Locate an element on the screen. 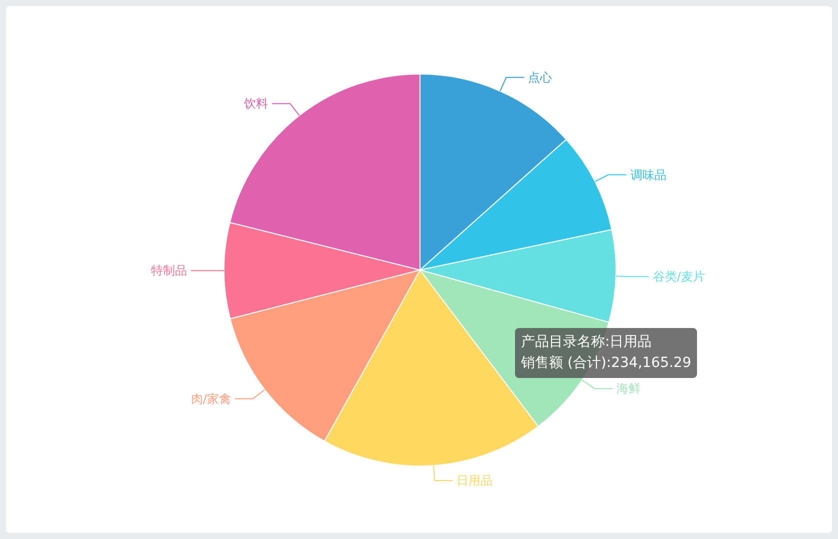 The height and width of the screenshot is (539, 838). slice-label: 点心 is located at coordinates (540, 77).